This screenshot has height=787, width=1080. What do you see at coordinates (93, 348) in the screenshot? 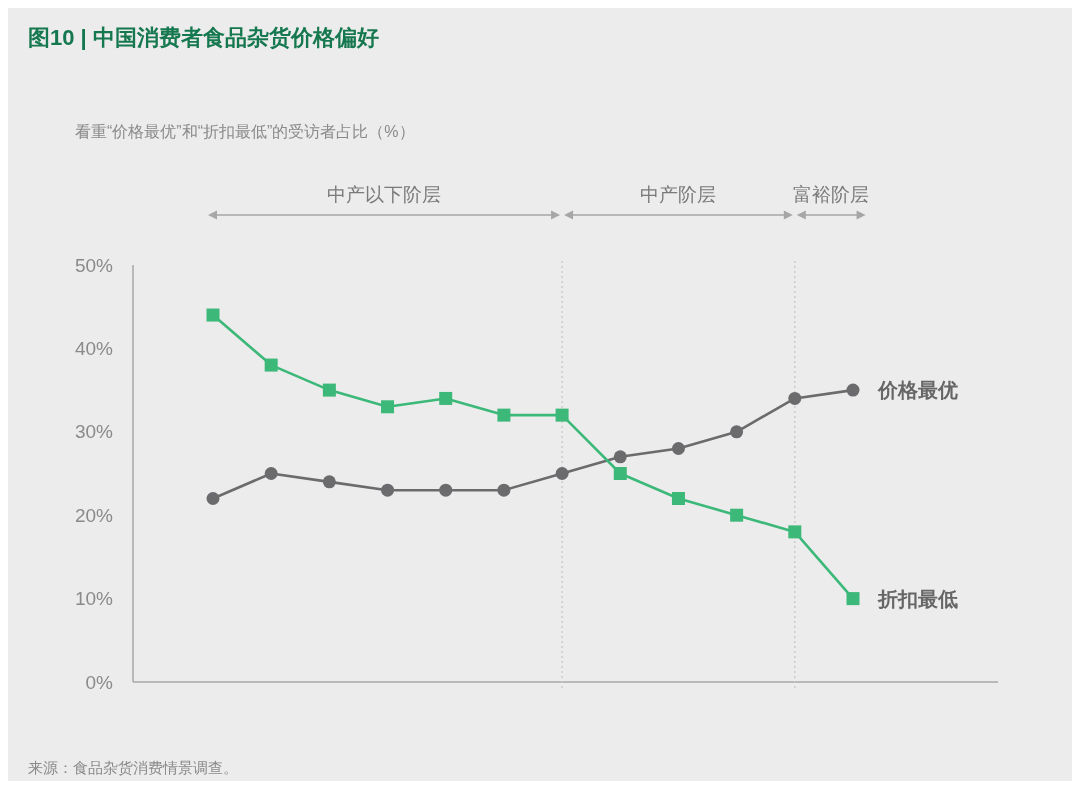
I see `y-tick: 40%` at bounding box center [93, 348].